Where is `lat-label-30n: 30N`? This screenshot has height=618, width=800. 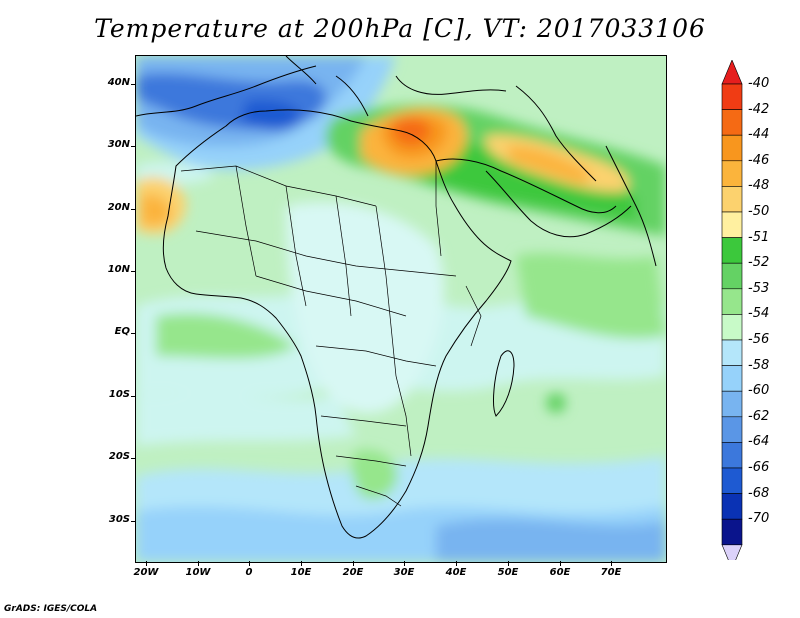 lat-label-30n: 30N is located at coordinates (118, 144).